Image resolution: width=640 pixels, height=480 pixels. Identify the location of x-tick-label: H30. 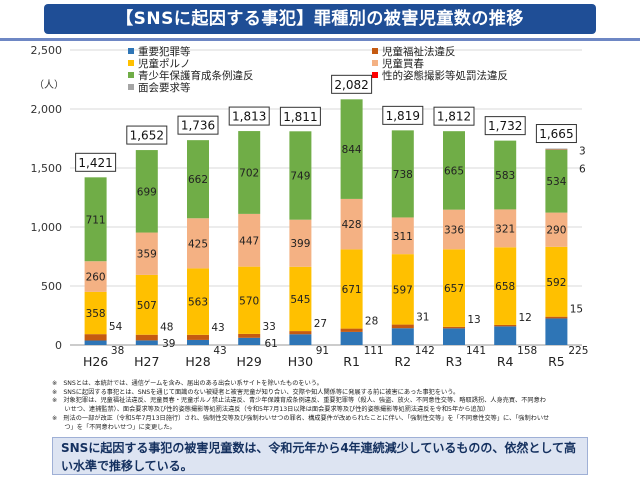
(300, 361).